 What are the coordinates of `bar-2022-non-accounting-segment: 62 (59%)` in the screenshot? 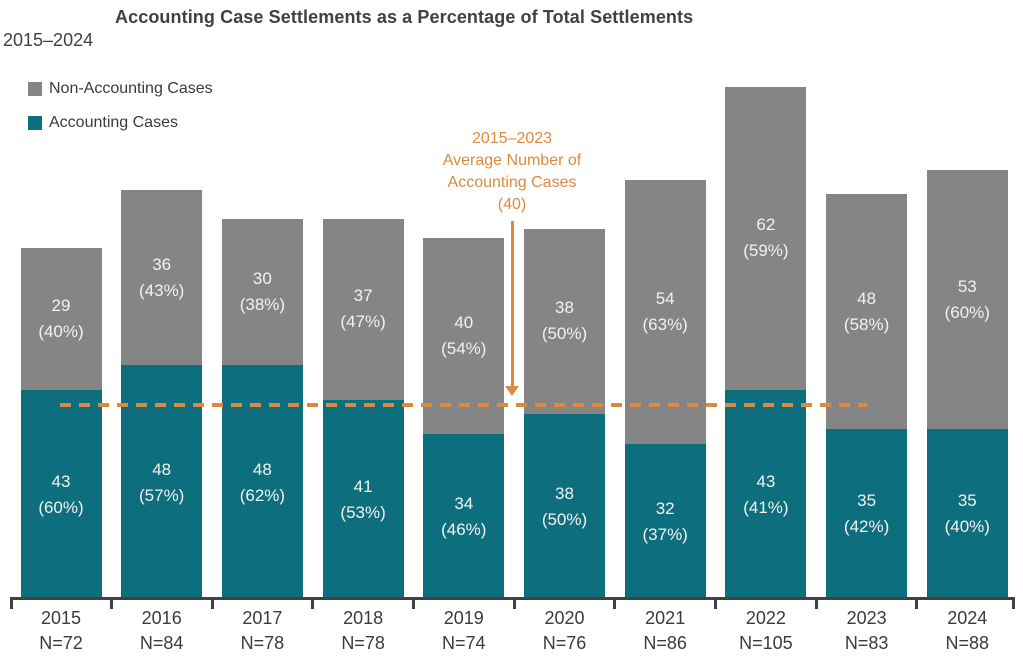 It's located at (766, 238).